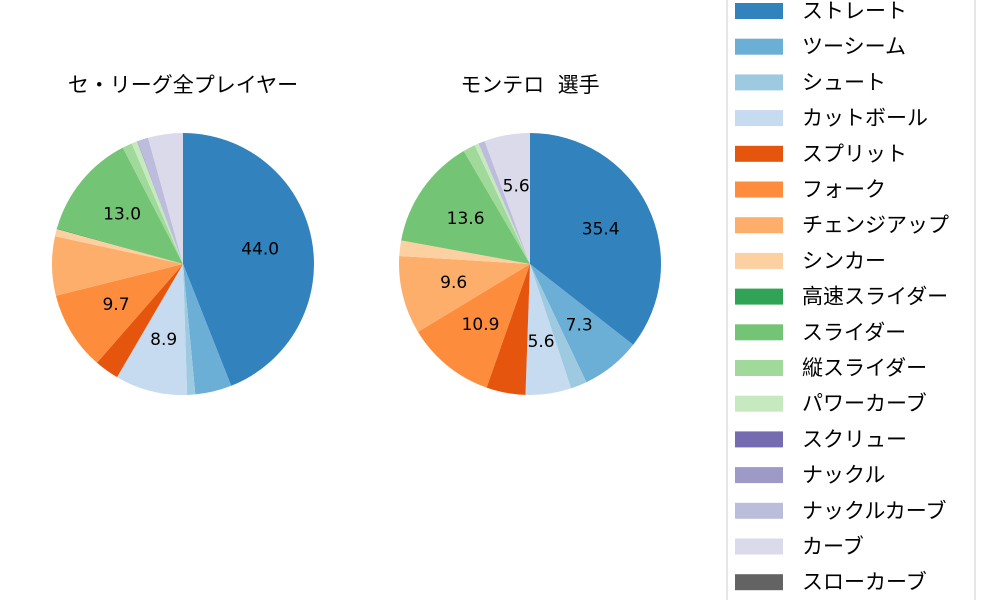 The image size is (1000, 600). Describe the element at coordinates (601, 230) in the screenshot. I see `slice-value-label: 35.4` at that location.